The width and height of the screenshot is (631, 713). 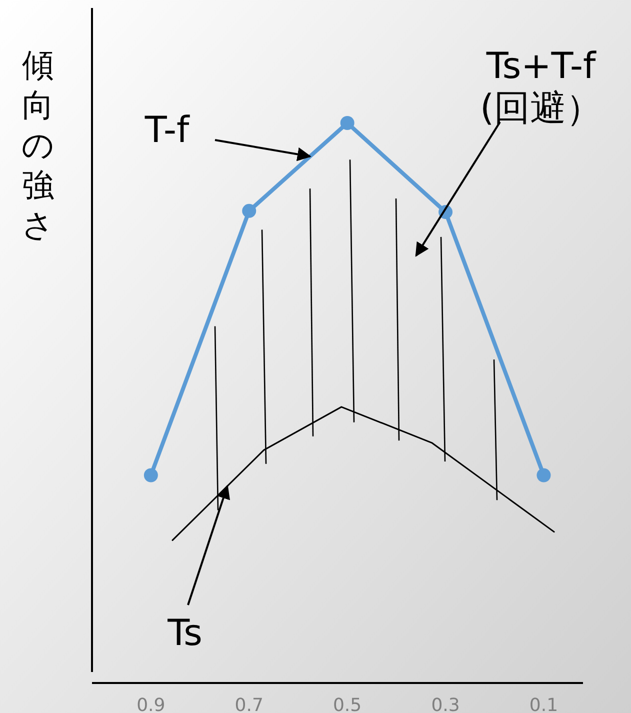 What do you see at coordinates (184, 633) in the screenshot?
I see `annotation: Ts` at bounding box center [184, 633].